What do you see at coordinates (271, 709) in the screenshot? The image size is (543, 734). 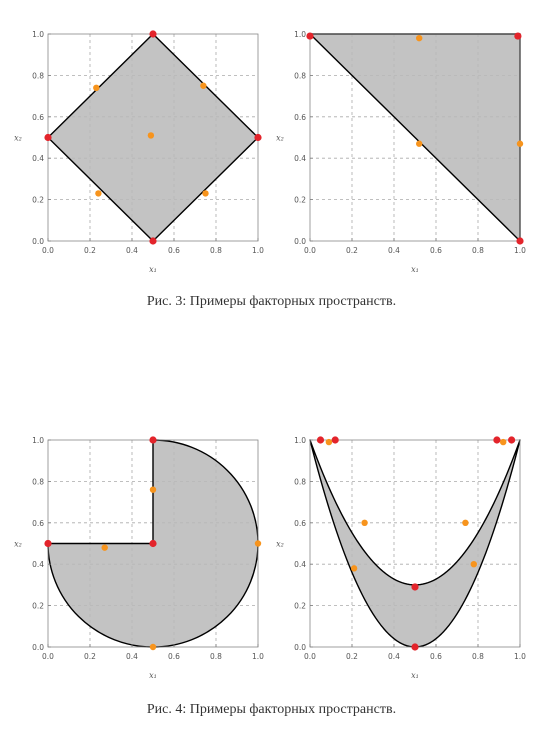 I see `figure-caption-4: Рис. 4: Примеры факторных пространств.` at bounding box center [271, 709].